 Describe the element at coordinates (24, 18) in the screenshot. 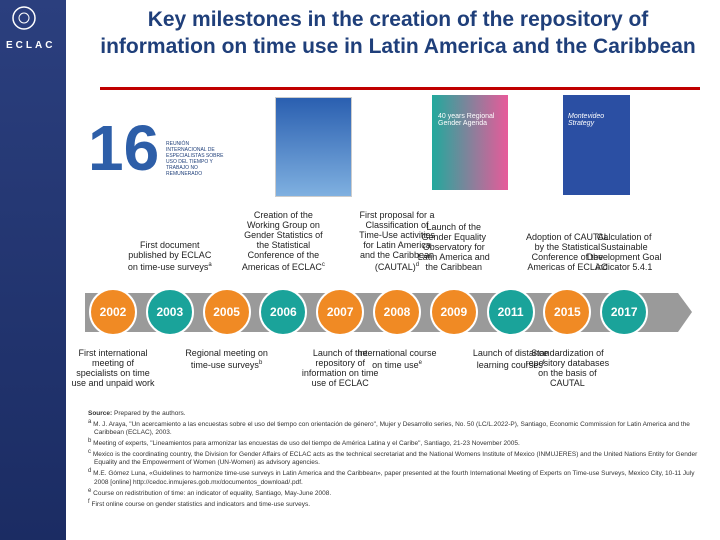

I see `un-logo` at that location.